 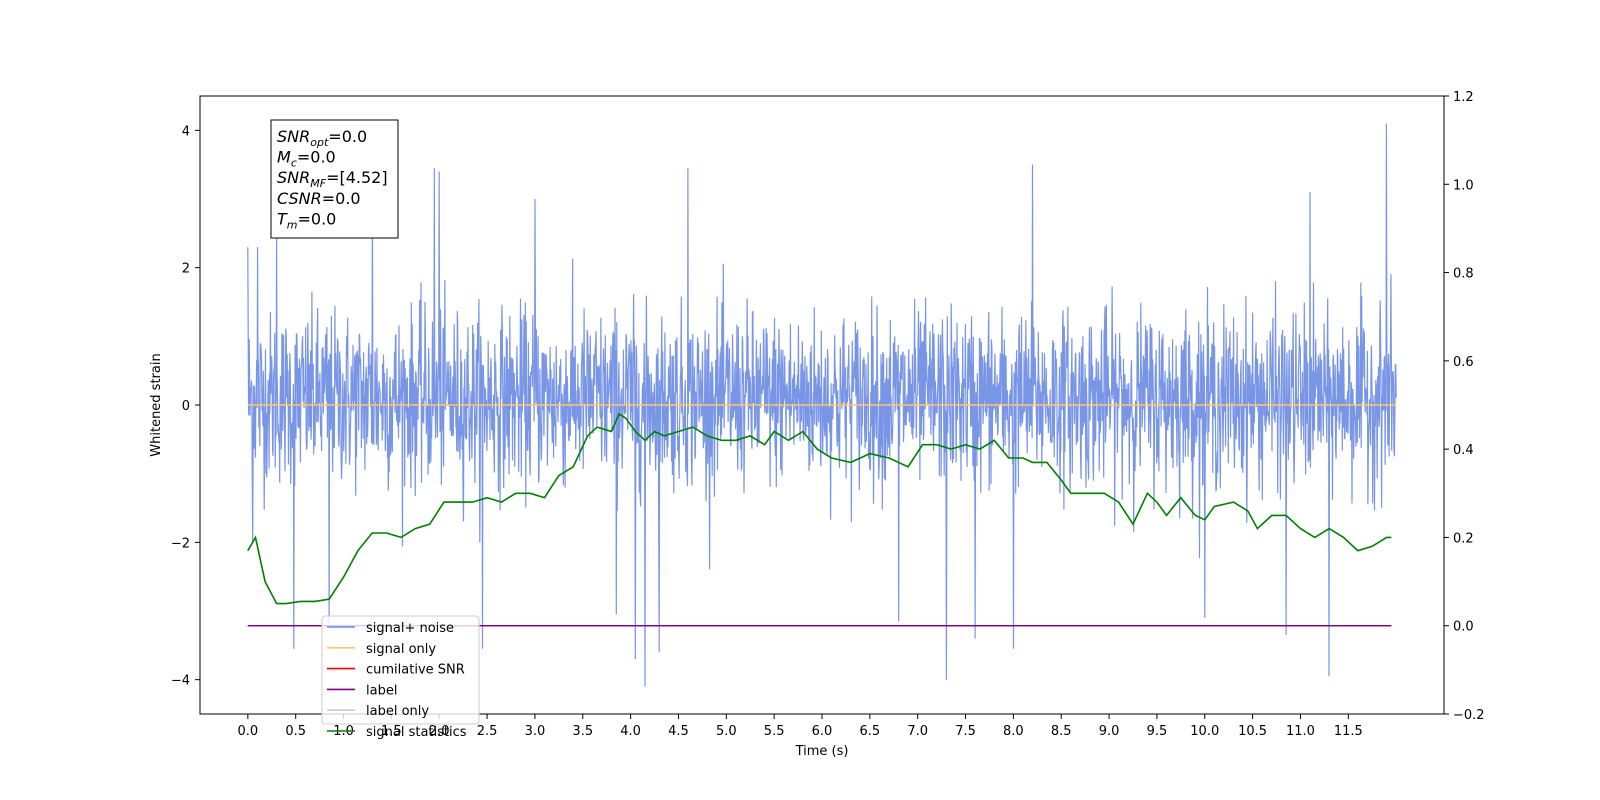 What do you see at coordinates (381, 690) in the screenshot?
I see `legend-label: label` at bounding box center [381, 690].